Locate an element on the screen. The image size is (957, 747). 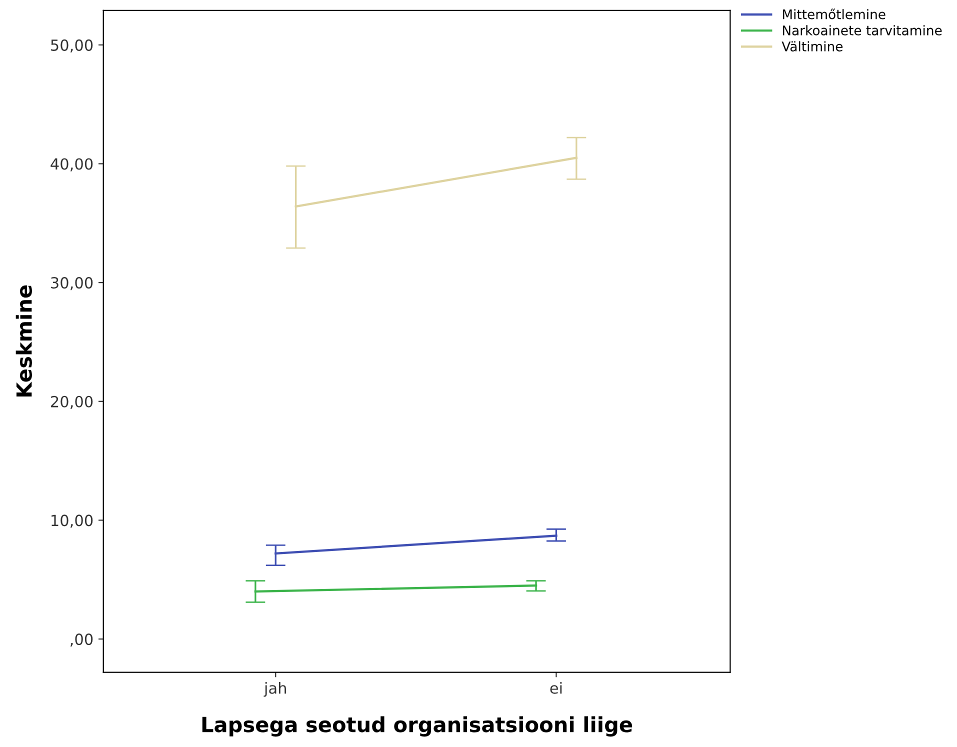
x-tick-label: jah is located at coordinates (275, 689).